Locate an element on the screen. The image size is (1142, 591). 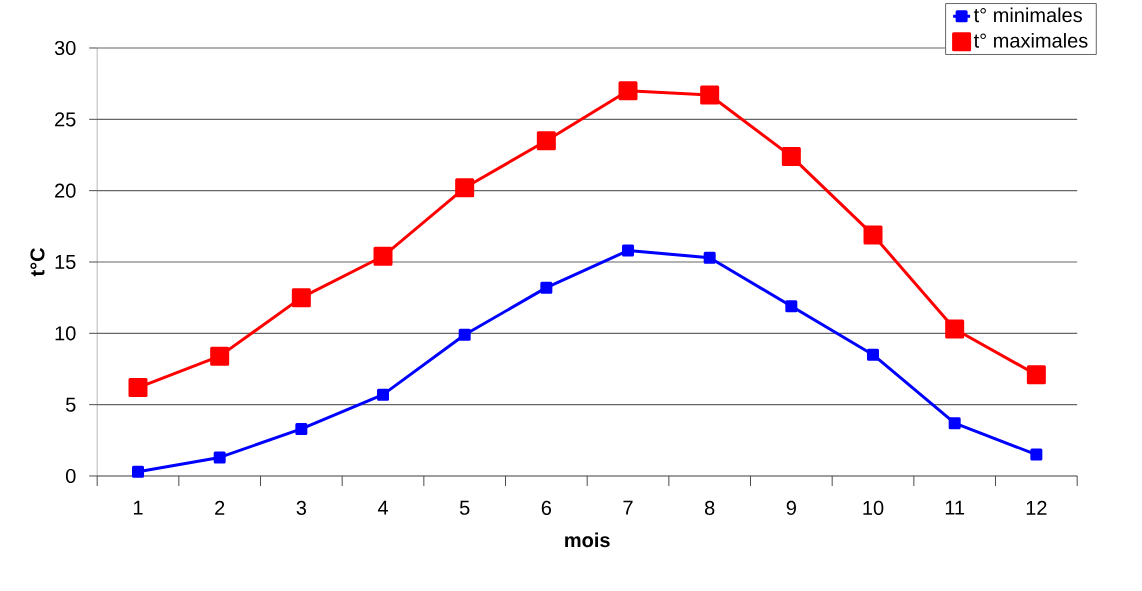
y-tick-label: 5 is located at coordinates (70, 404).